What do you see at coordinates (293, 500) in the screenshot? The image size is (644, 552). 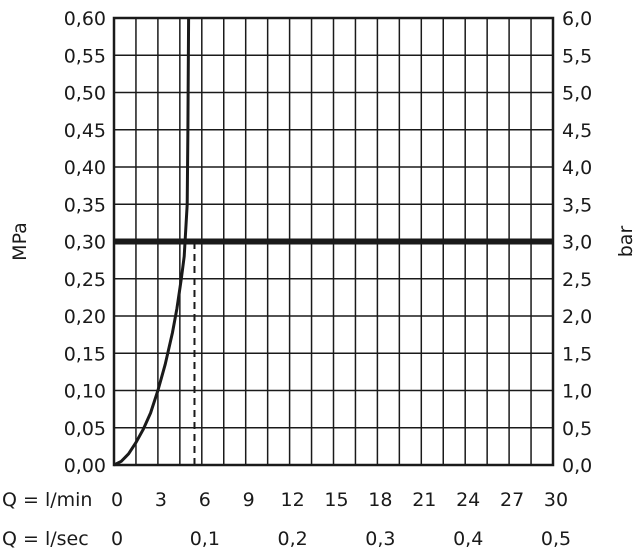 I see `x-tick-label: 12` at bounding box center [293, 500].